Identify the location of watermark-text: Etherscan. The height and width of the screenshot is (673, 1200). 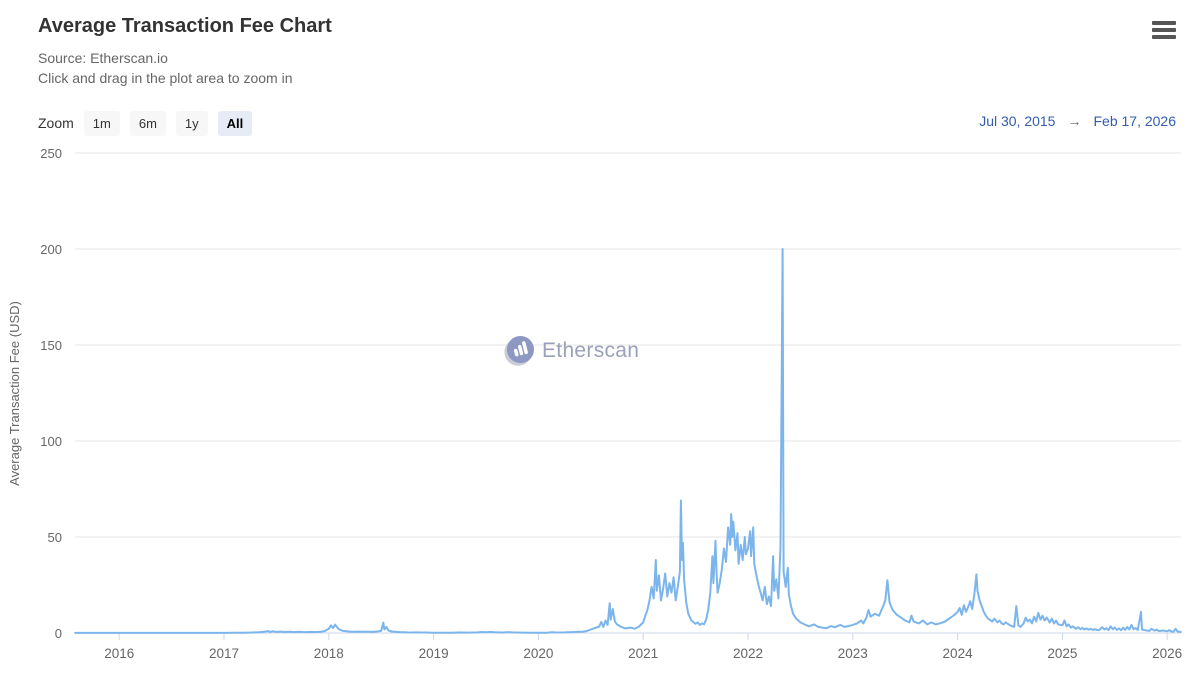
(591, 350).